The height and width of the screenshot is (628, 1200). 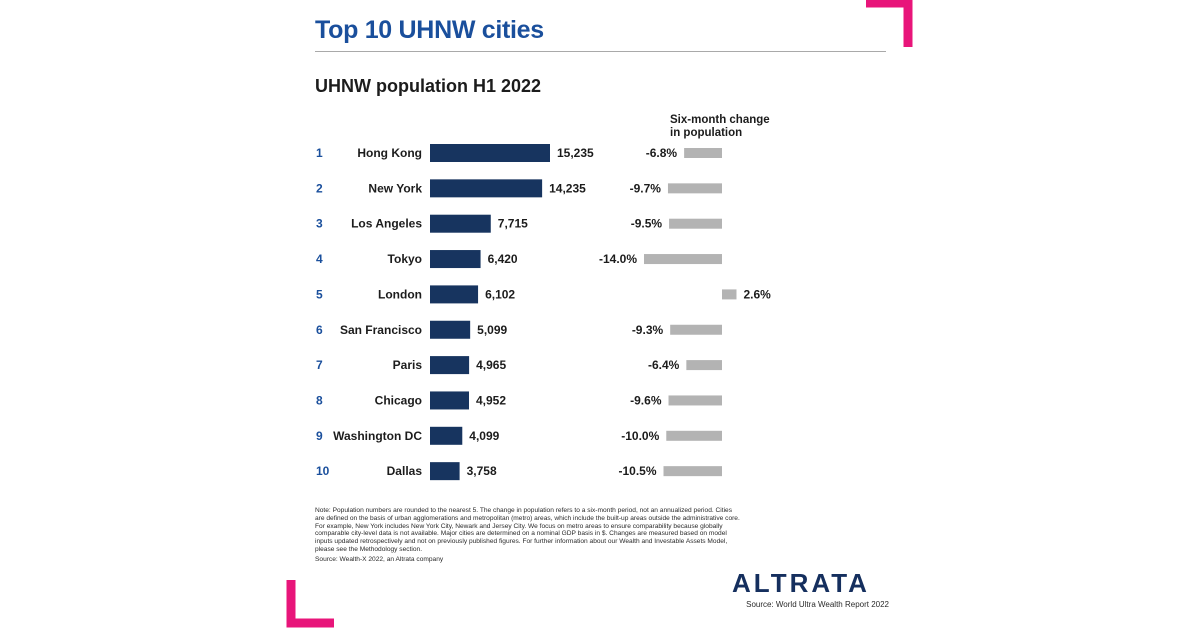 I want to click on rank-label: 7, so click(x=319, y=365).